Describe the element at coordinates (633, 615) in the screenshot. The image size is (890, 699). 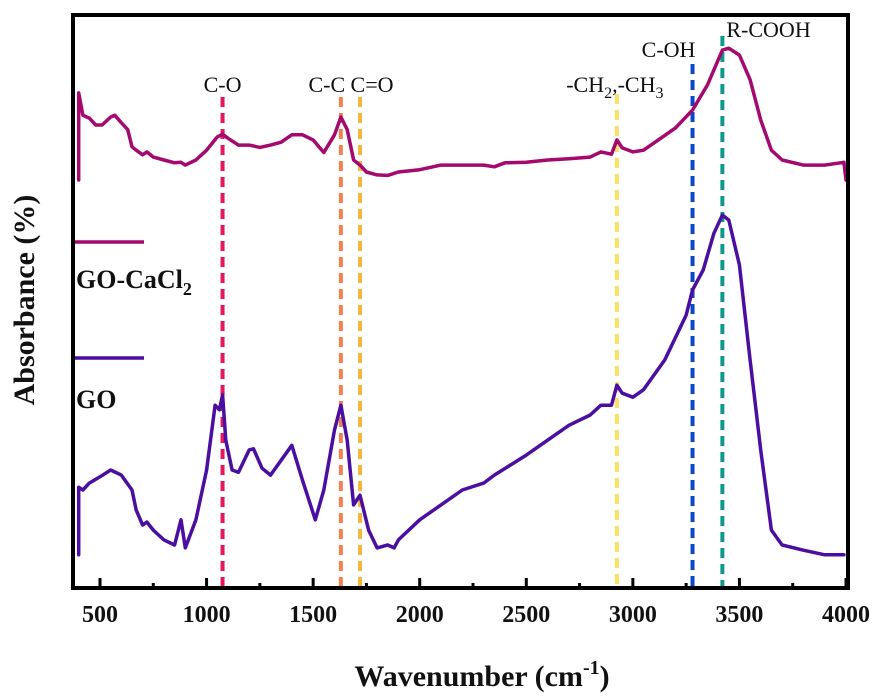
I see `x-tick-label: 3000` at that location.